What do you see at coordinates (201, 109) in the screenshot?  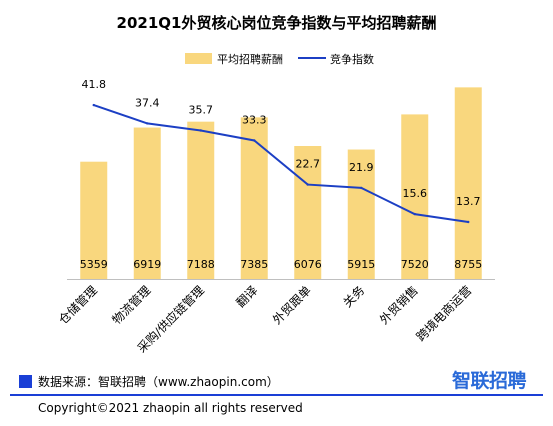 I see `line-value-label: 35.7` at bounding box center [201, 109].